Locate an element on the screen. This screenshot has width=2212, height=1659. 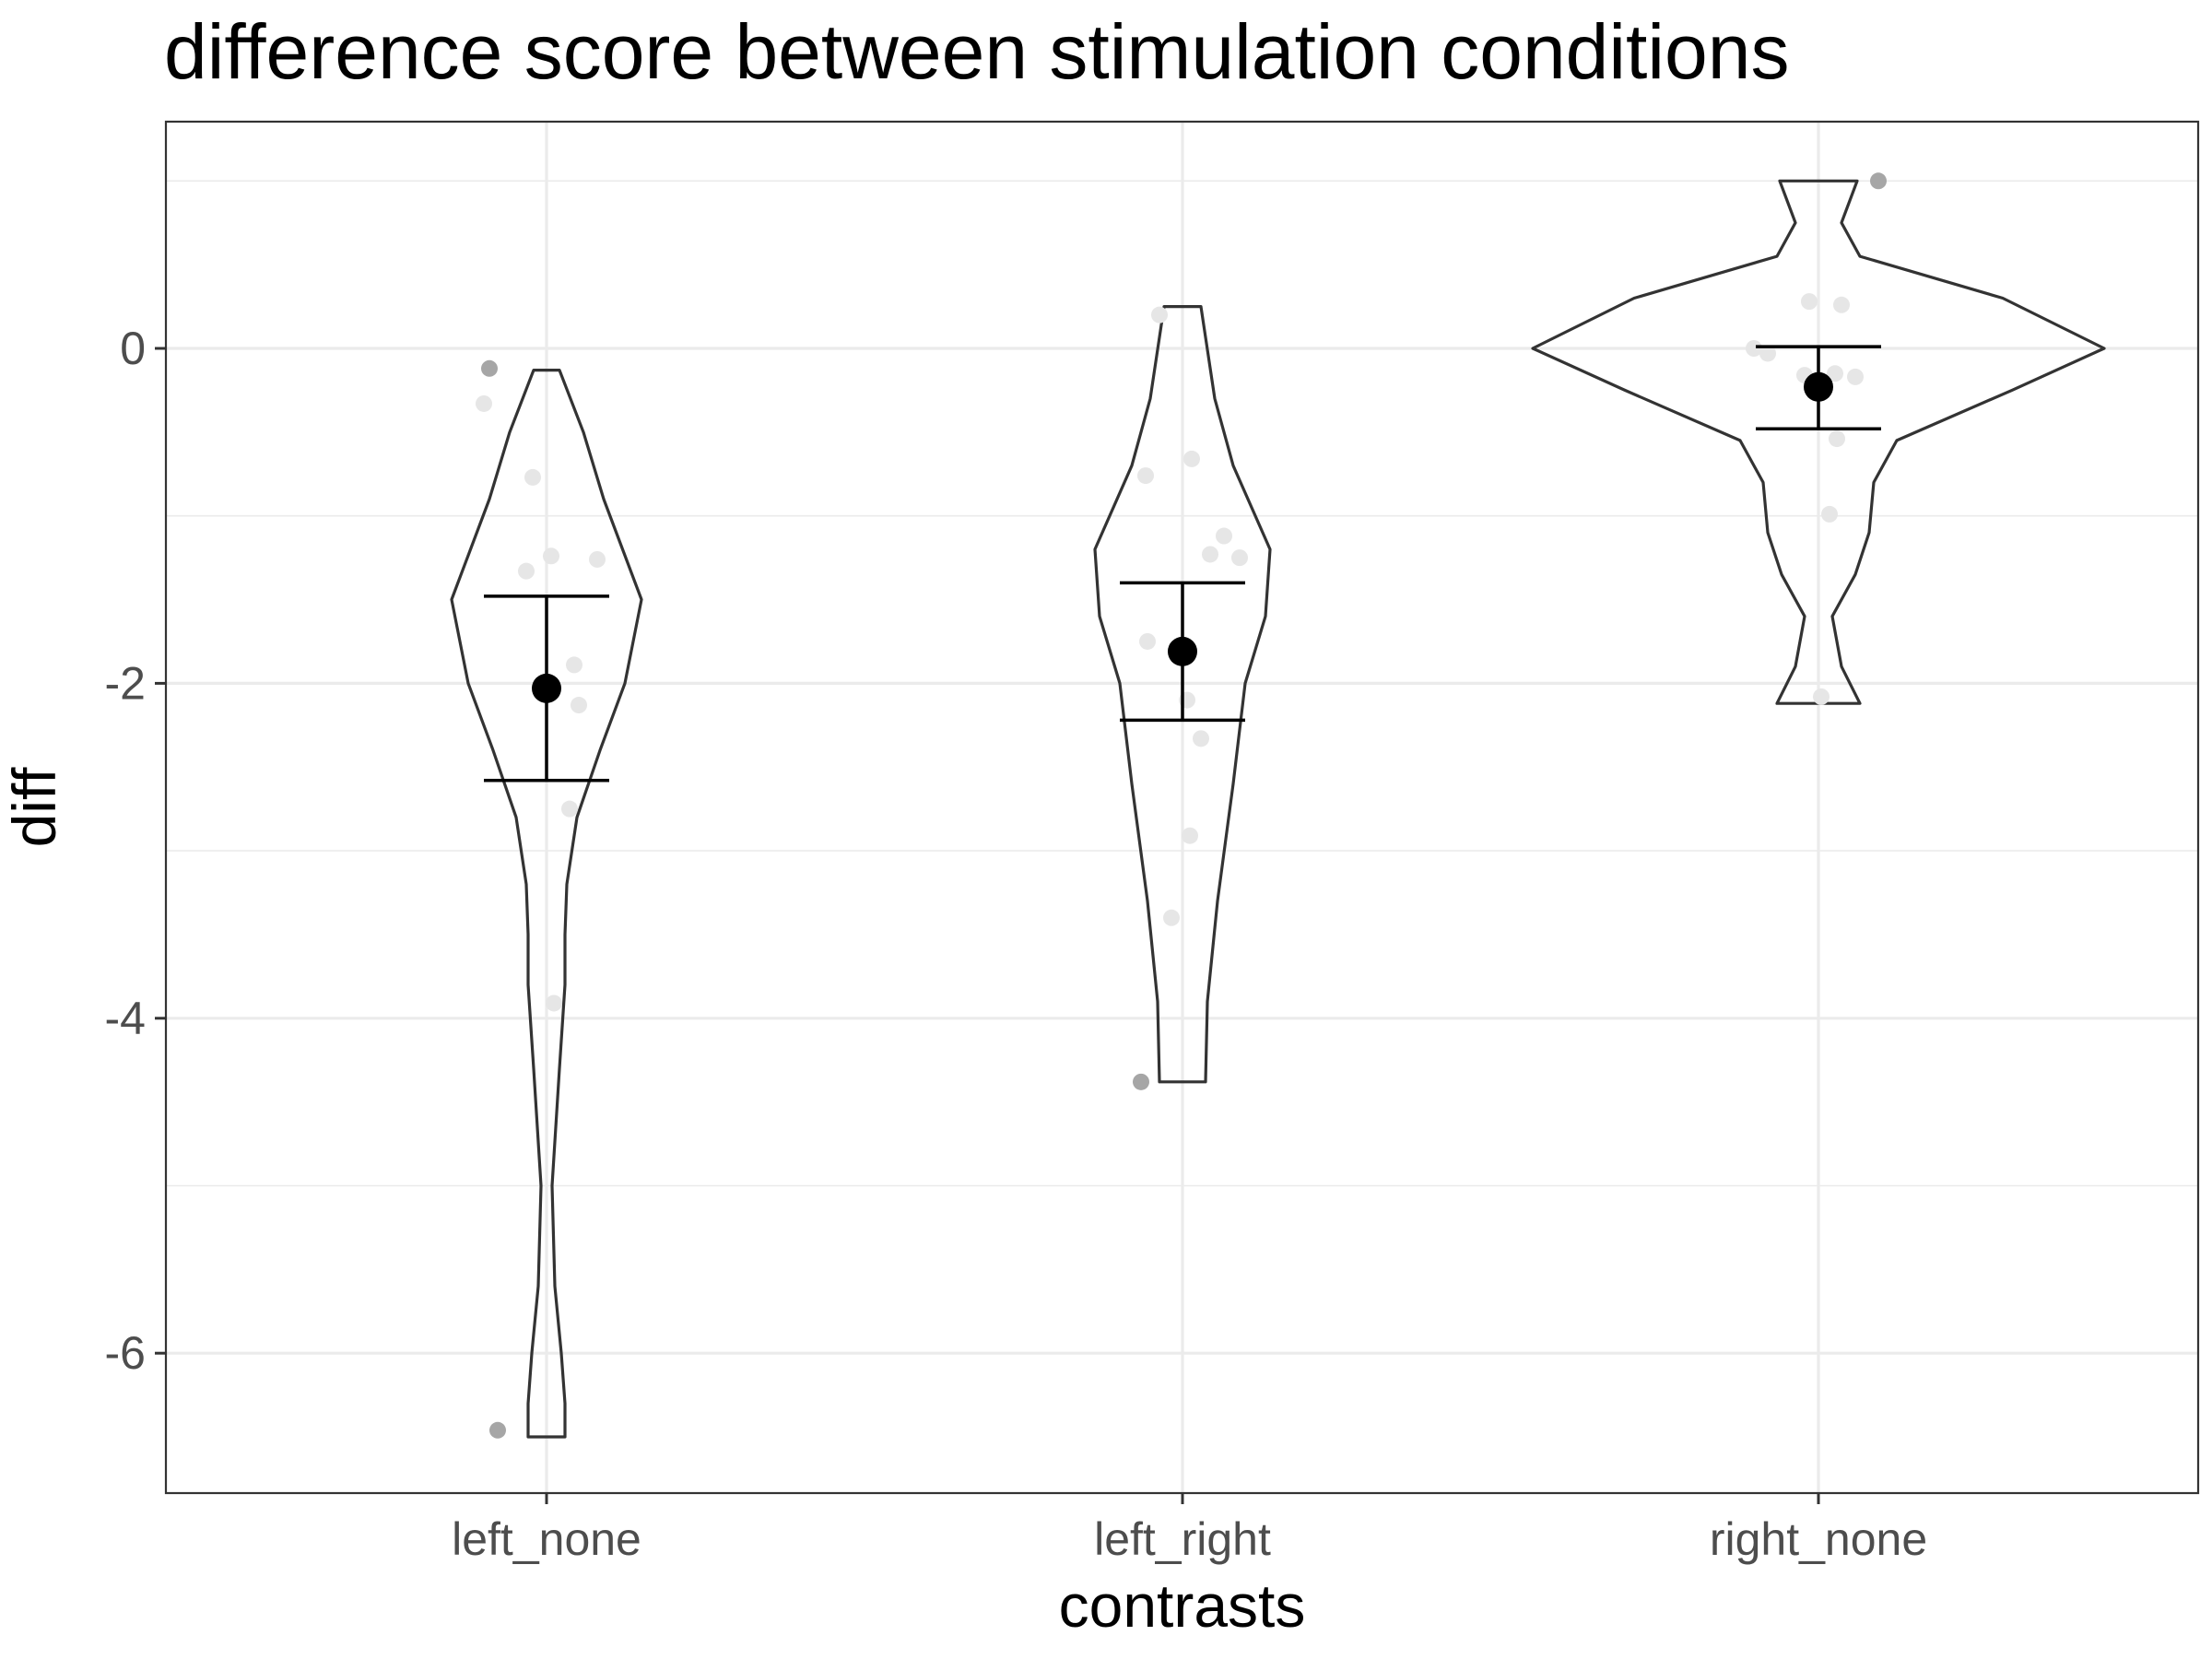
x-tick-label: right_none is located at coordinates (1818, 1539).